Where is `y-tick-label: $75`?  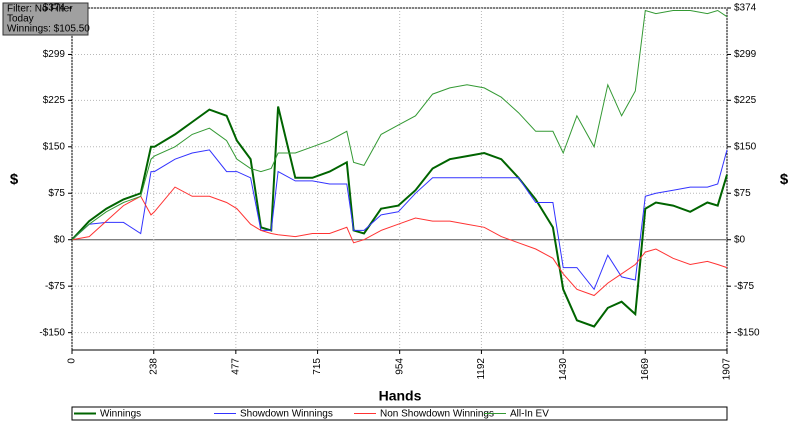 y-tick-label: $75 is located at coordinates (56, 193).